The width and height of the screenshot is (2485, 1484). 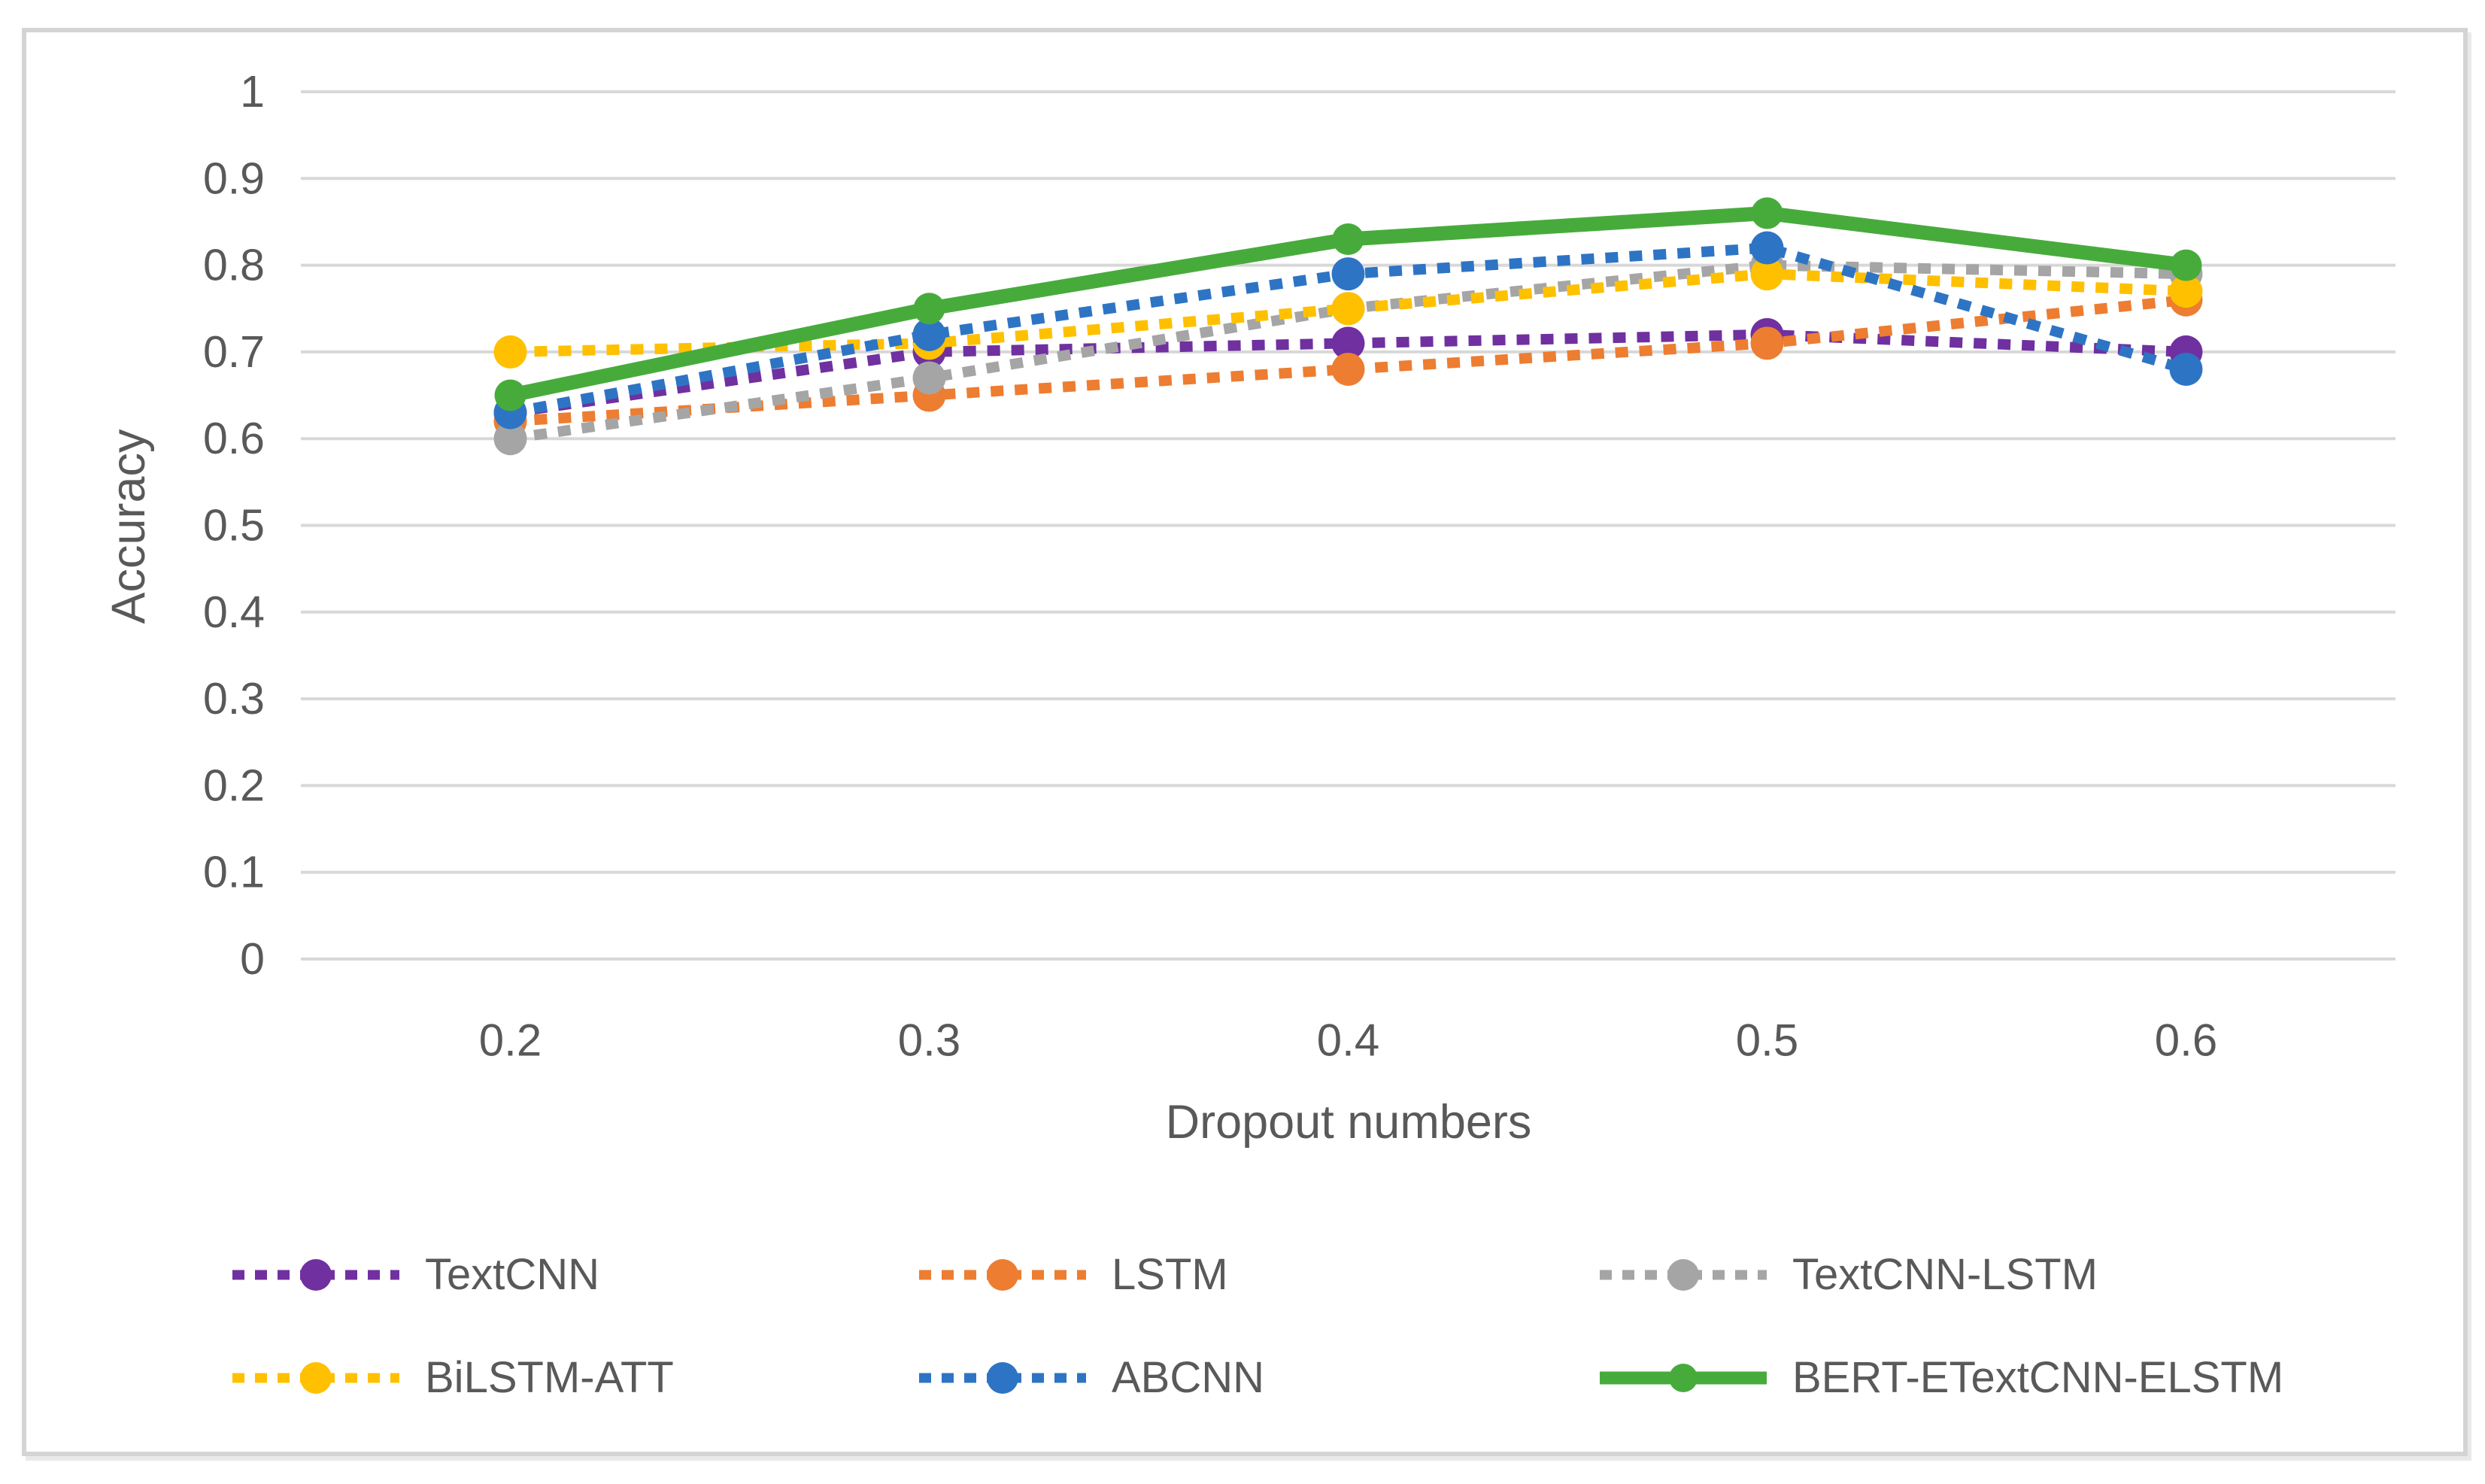 I want to click on x-axis-tick-labels: 0.2 0.3 0.4 0.5 0.6, so click(x=1348, y=1040).